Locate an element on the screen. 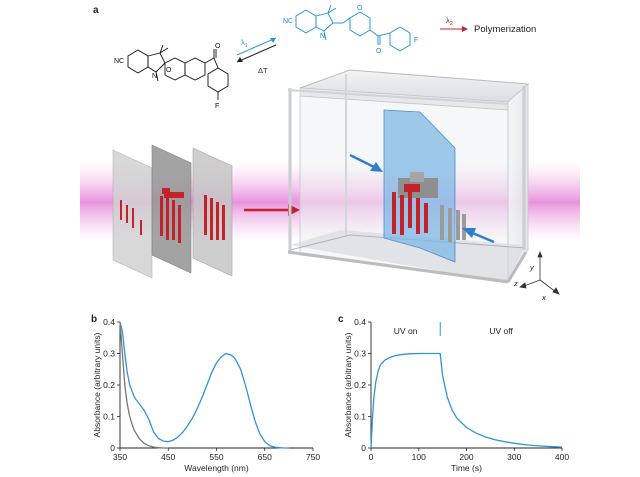 The height and width of the screenshot is (477, 640). lambda2-label: λ2 is located at coordinates (449, 21).